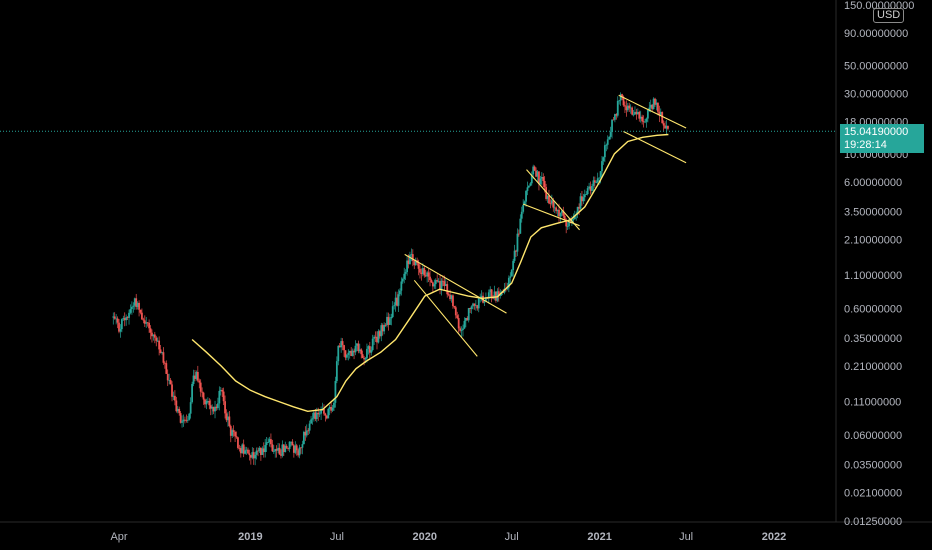 This screenshot has width=932, height=550. I want to click on time-tick-label: 2020, so click(425, 537).